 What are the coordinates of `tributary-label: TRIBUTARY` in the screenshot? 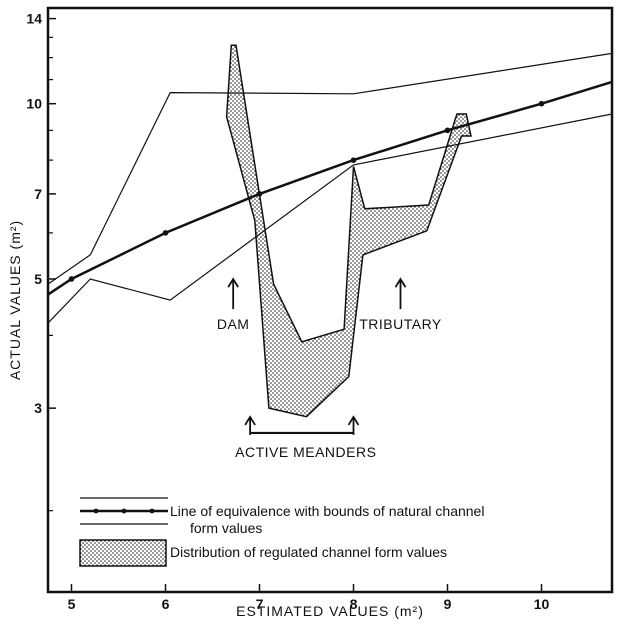 It's located at (400, 324).